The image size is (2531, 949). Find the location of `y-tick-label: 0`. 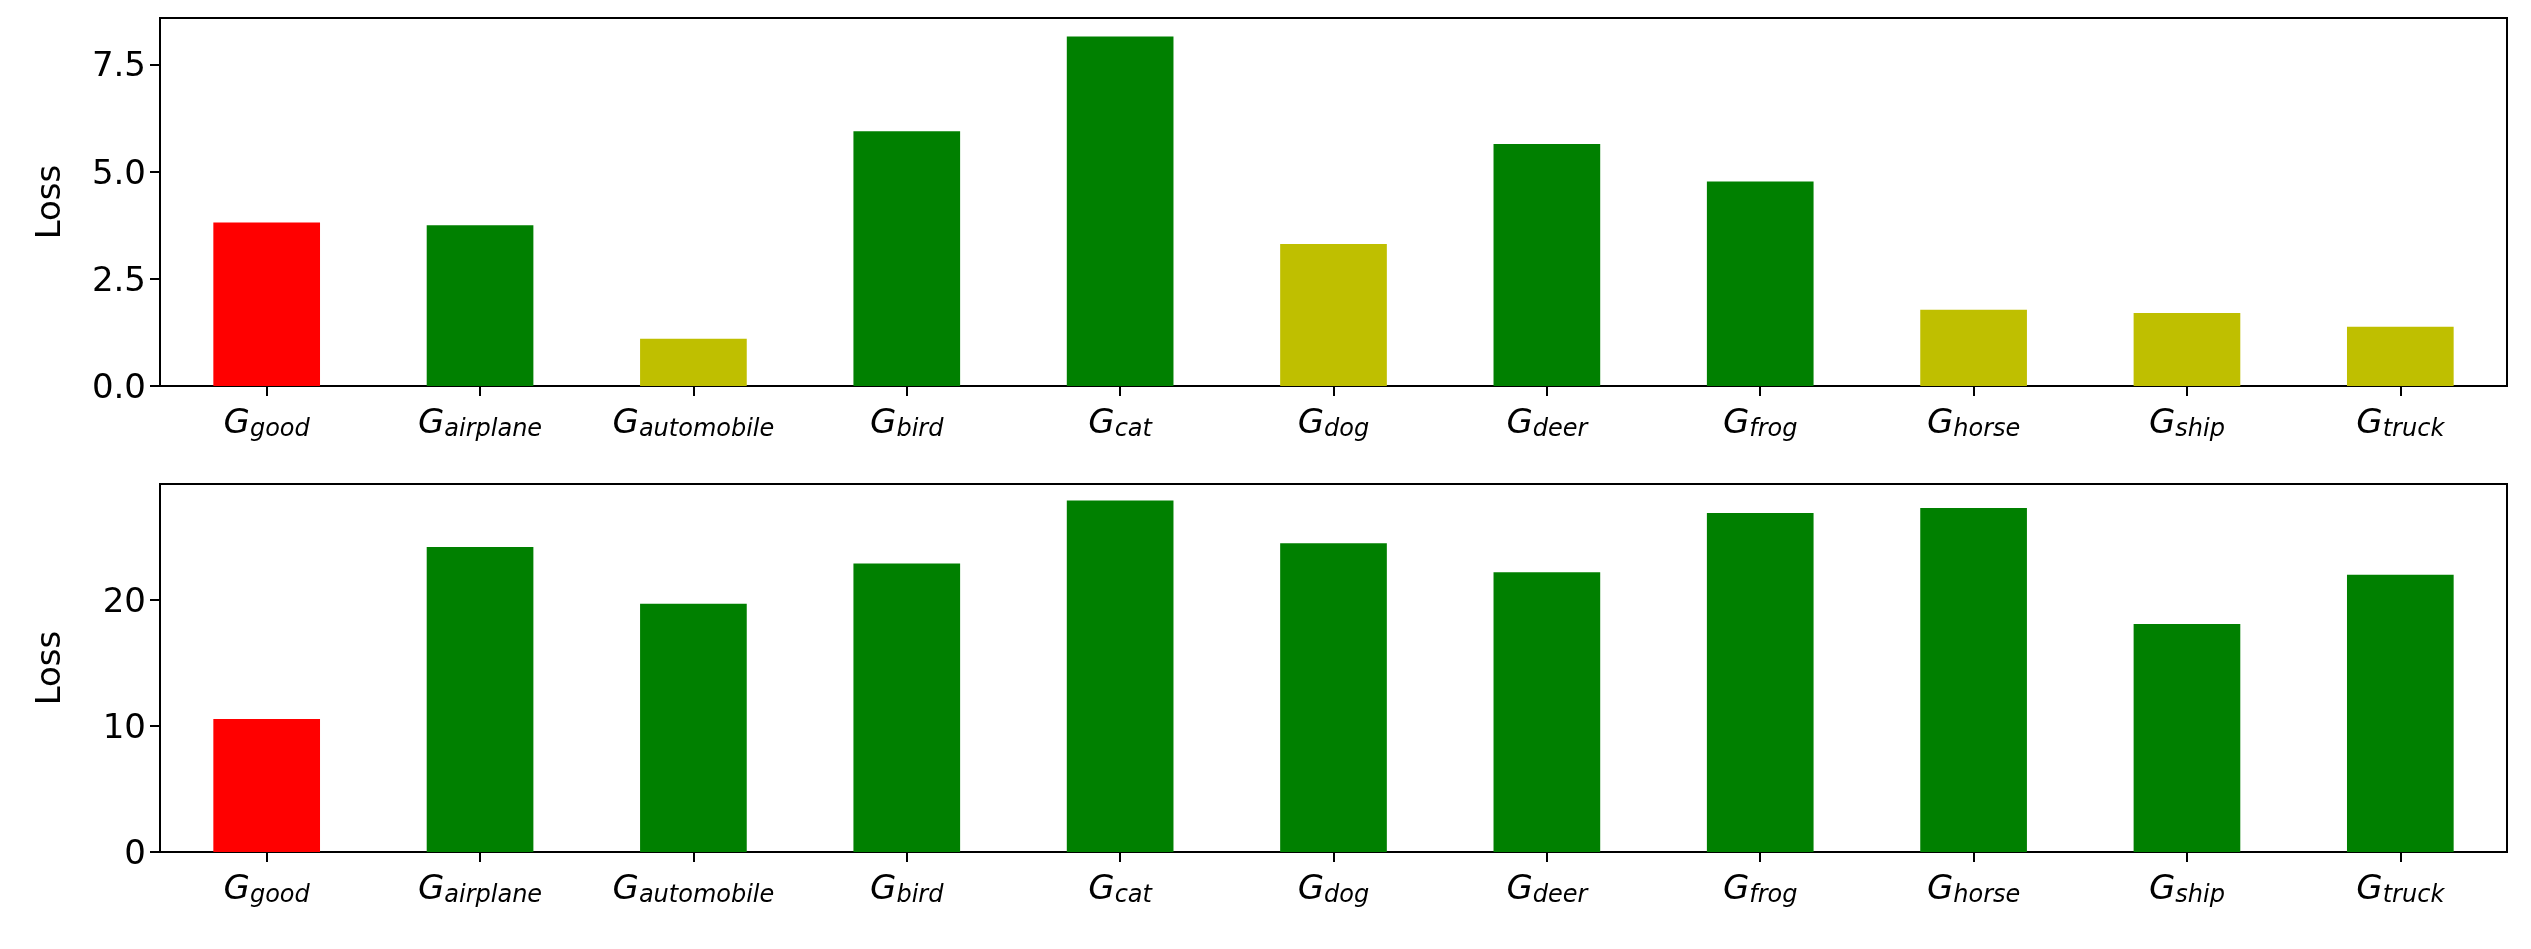

y-tick-label: 0 is located at coordinates (135, 852).